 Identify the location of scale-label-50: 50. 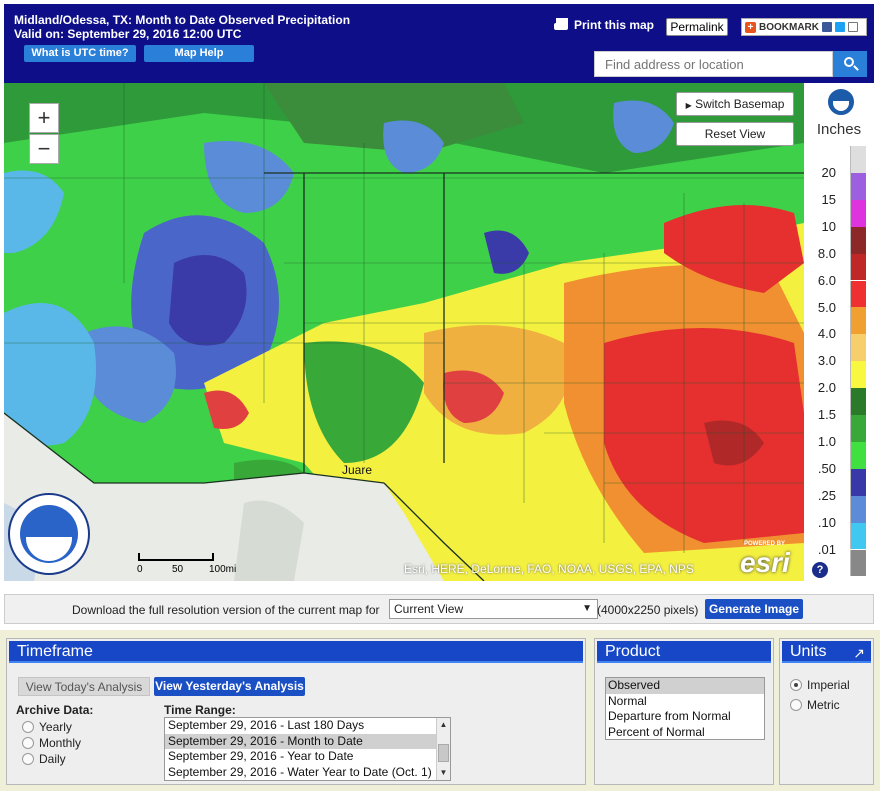
(178, 569).